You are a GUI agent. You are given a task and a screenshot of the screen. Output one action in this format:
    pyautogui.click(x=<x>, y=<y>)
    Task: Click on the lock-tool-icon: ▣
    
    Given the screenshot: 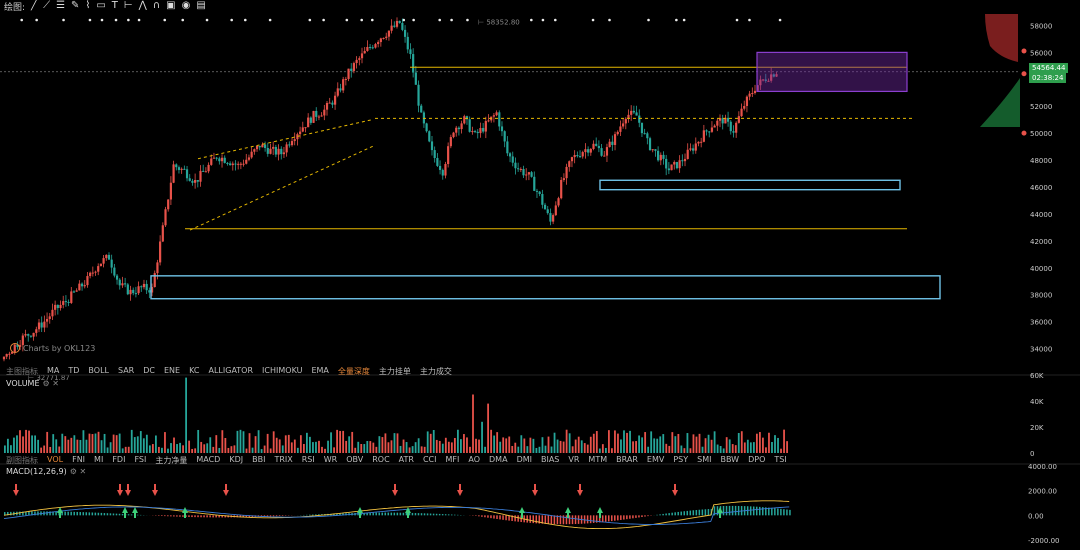 What is the action you would take?
    pyautogui.click(x=170, y=6)
    